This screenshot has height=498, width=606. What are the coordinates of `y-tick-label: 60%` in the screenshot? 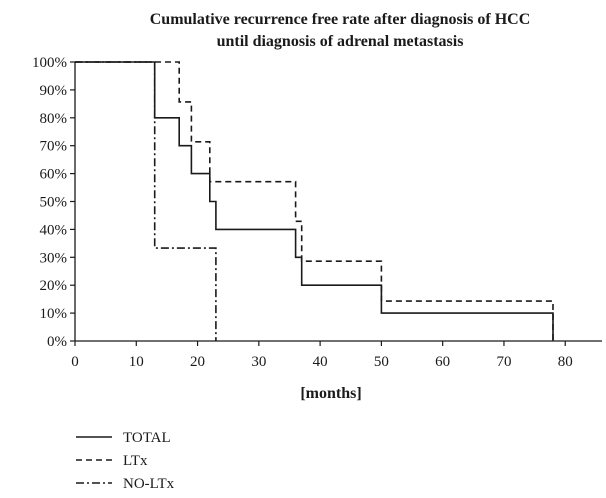 It's located at (54, 175).